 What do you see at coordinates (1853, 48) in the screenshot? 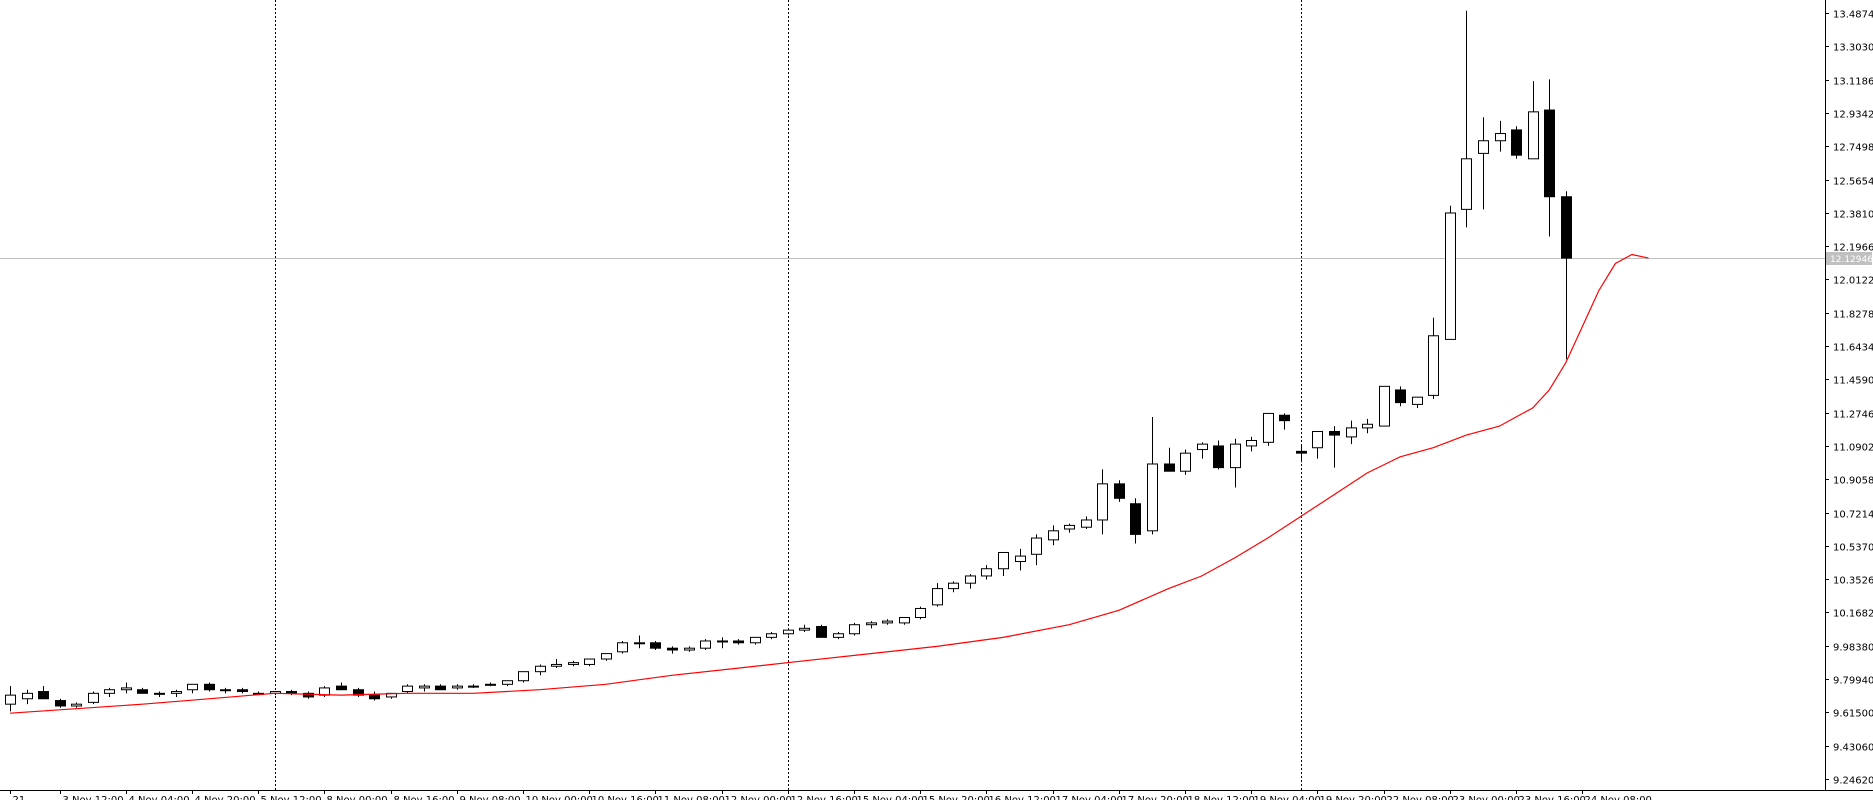
I see `price-tick-label: 13.30300` at bounding box center [1853, 48].